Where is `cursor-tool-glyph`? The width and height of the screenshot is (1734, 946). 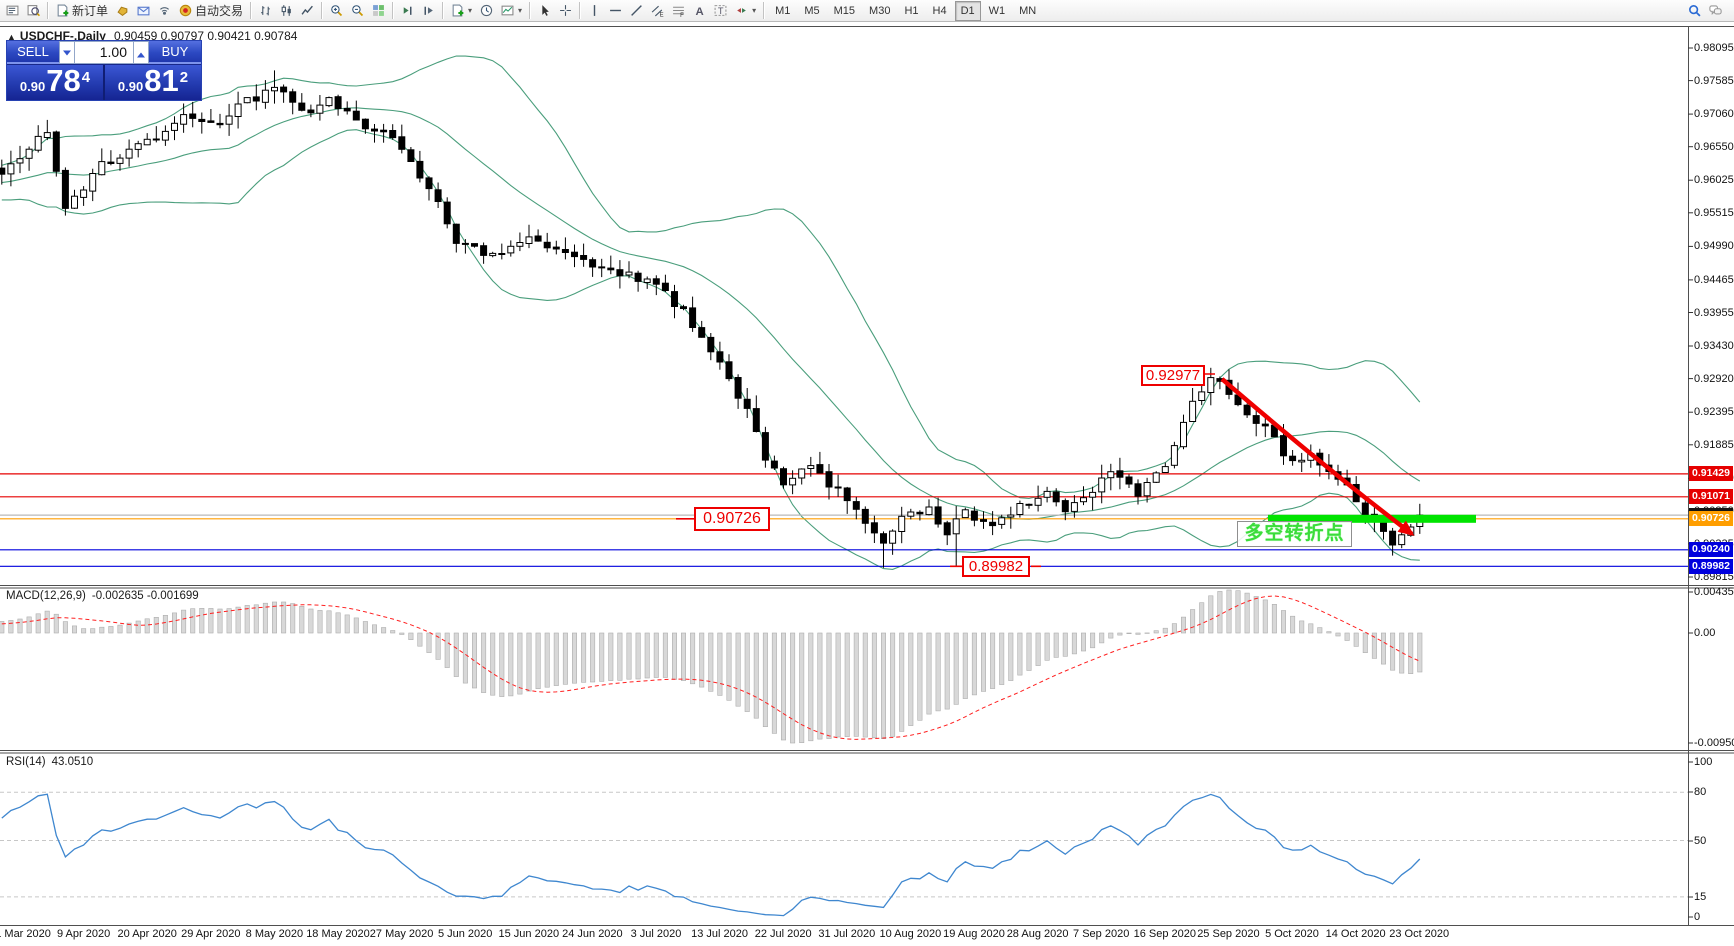 cursor-tool-glyph is located at coordinates (545, 10).